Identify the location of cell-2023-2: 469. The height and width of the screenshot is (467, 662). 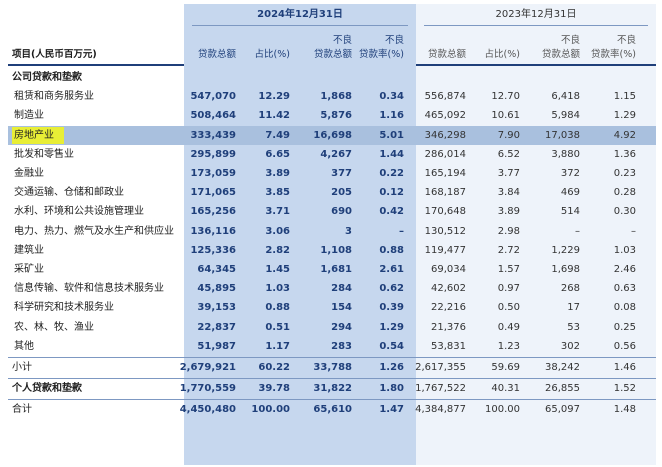
(570, 193).